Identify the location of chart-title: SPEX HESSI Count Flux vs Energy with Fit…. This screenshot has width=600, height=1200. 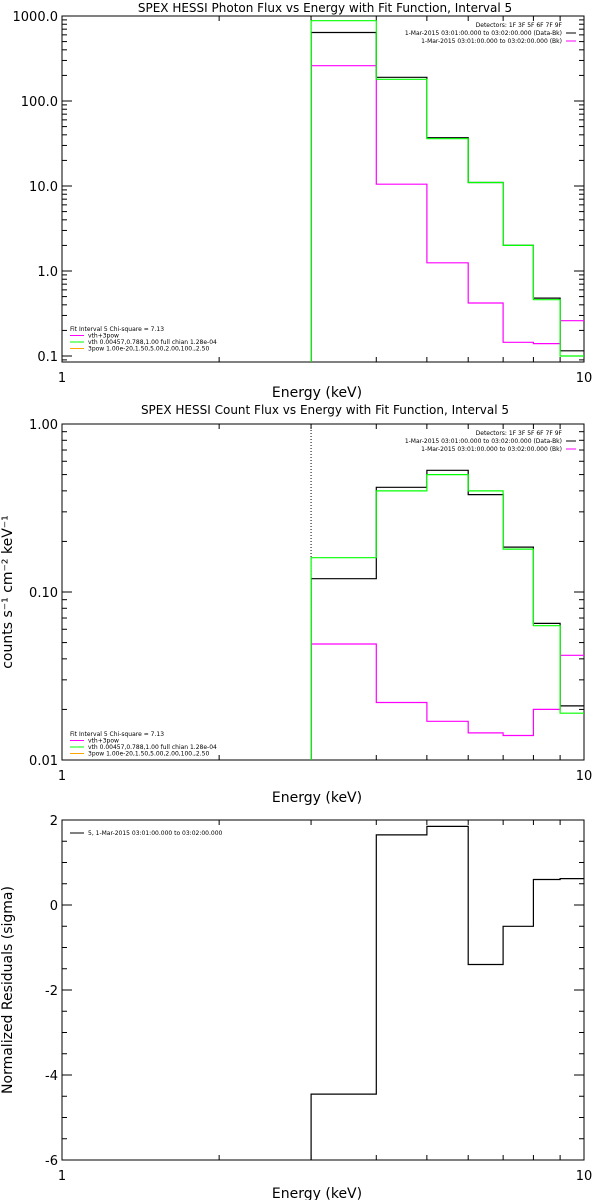
(325, 410).